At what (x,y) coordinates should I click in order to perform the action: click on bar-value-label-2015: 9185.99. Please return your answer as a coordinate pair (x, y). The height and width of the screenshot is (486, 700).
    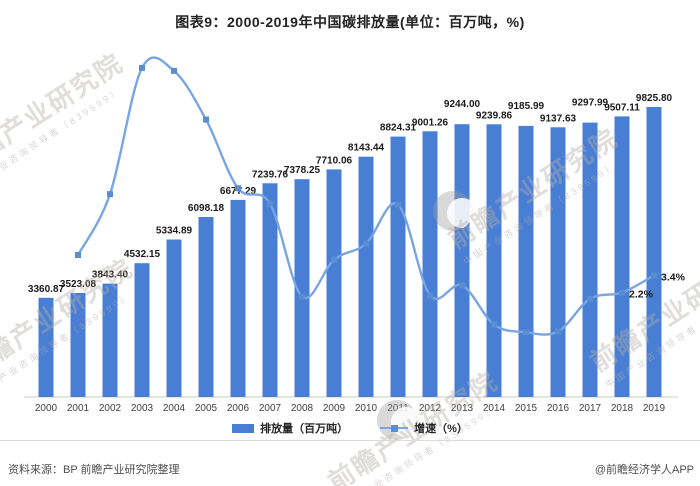
    Looking at the image, I should click on (526, 106).